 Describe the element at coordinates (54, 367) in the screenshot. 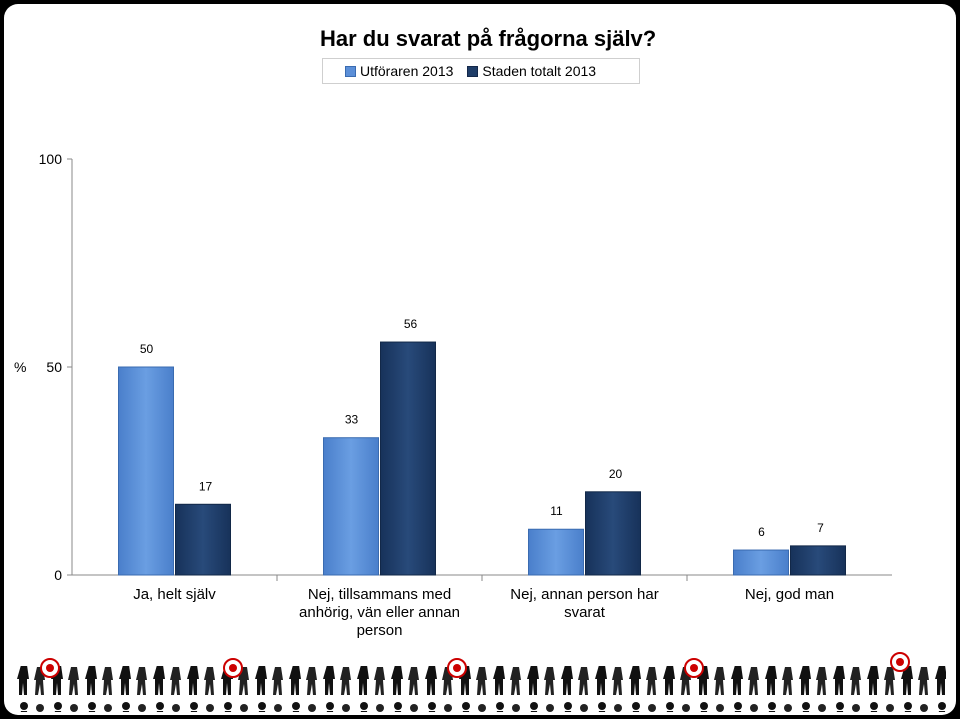

I see `y-tick-label: 50` at that location.